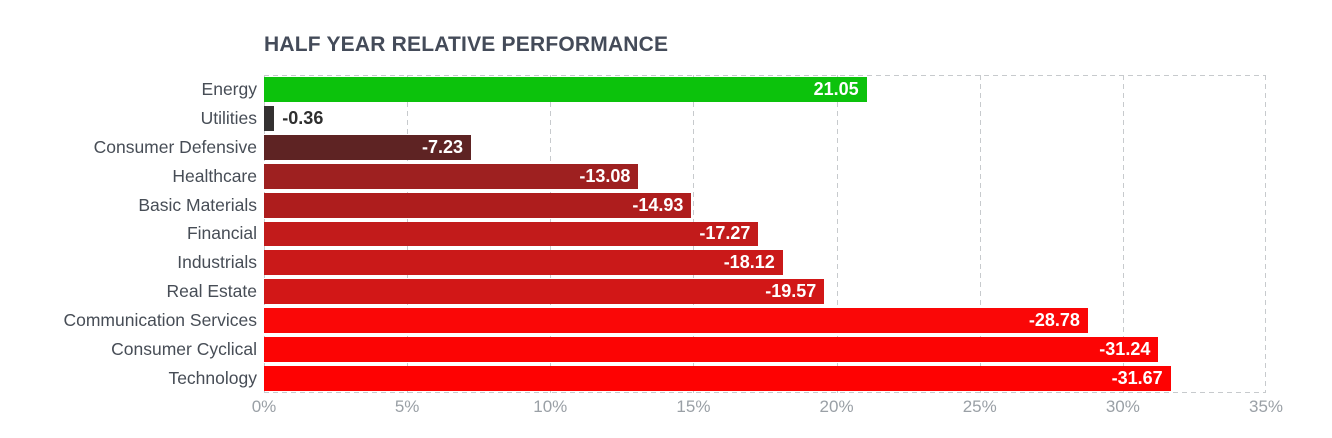 The image size is (1332, 438). Describe the element at coordinates (836, 406) in the screenshot. I see `x-axis-tick-label: 20%` at that location.